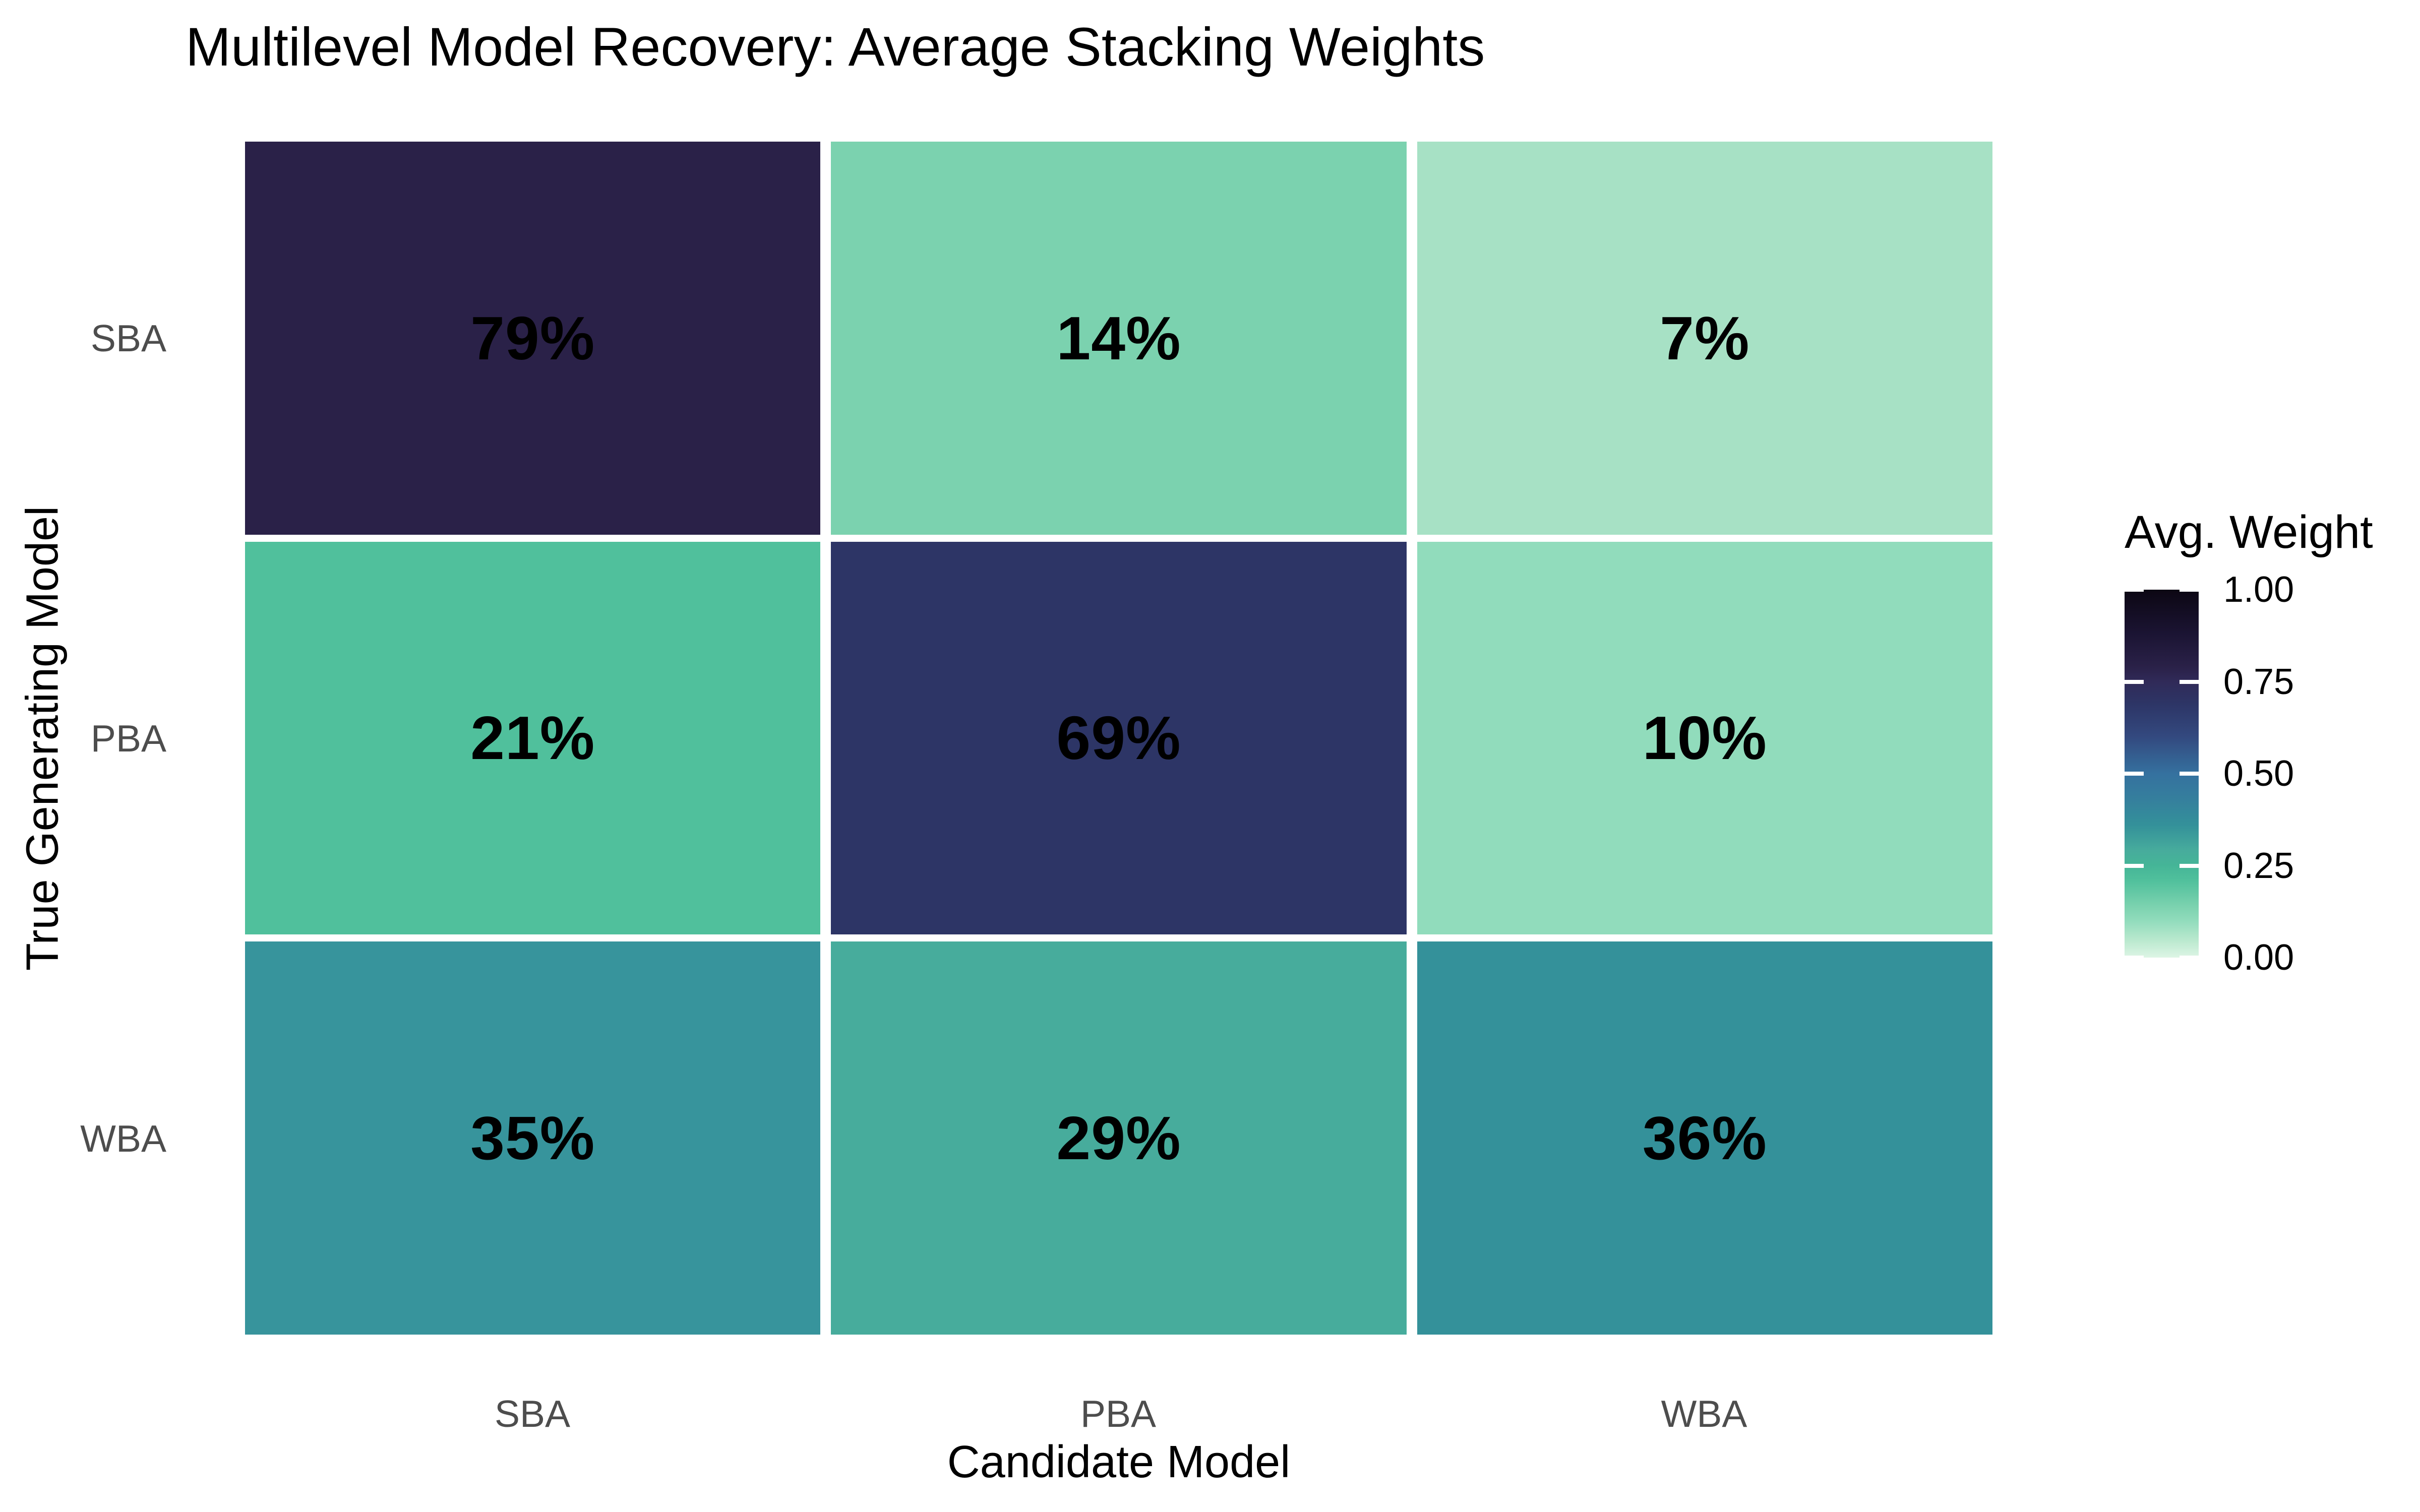  Describe the element at coordinates (128, 338) in the screenshot. I see `y-tick-label-sba: SBA` at that location.